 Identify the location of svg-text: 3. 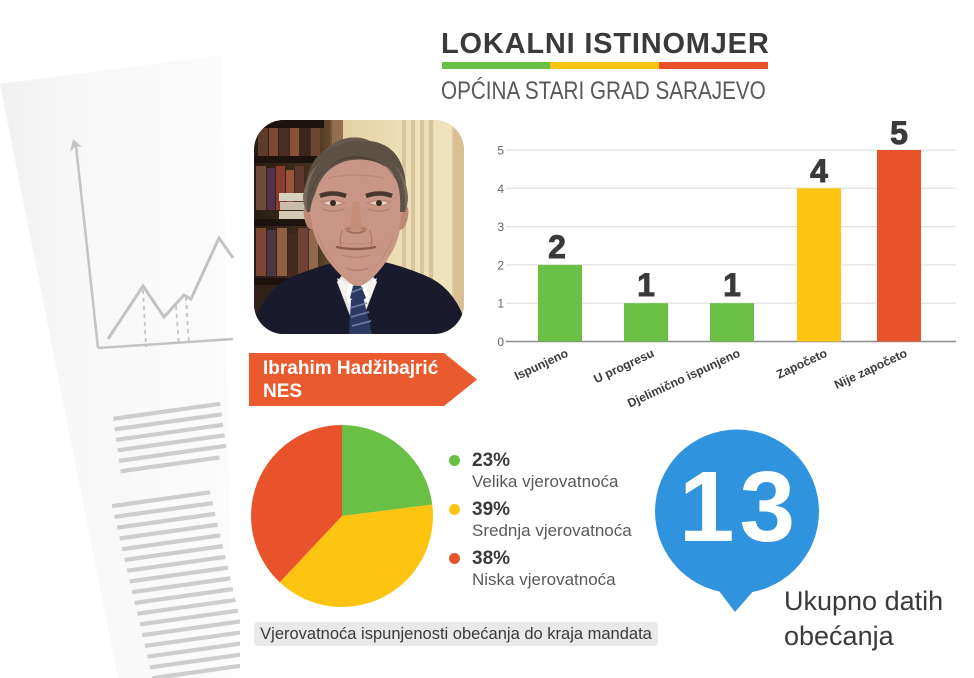
(500, 227).